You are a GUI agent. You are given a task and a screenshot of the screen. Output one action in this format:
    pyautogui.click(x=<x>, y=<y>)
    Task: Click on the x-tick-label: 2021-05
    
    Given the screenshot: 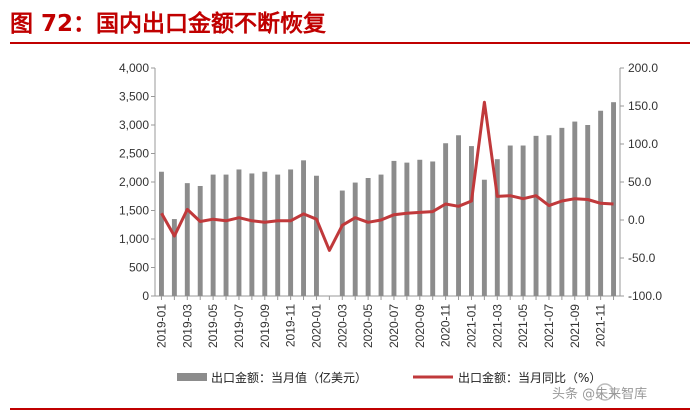 What is the action you would take?
    pyautogui.click(x=523, y=326)
    